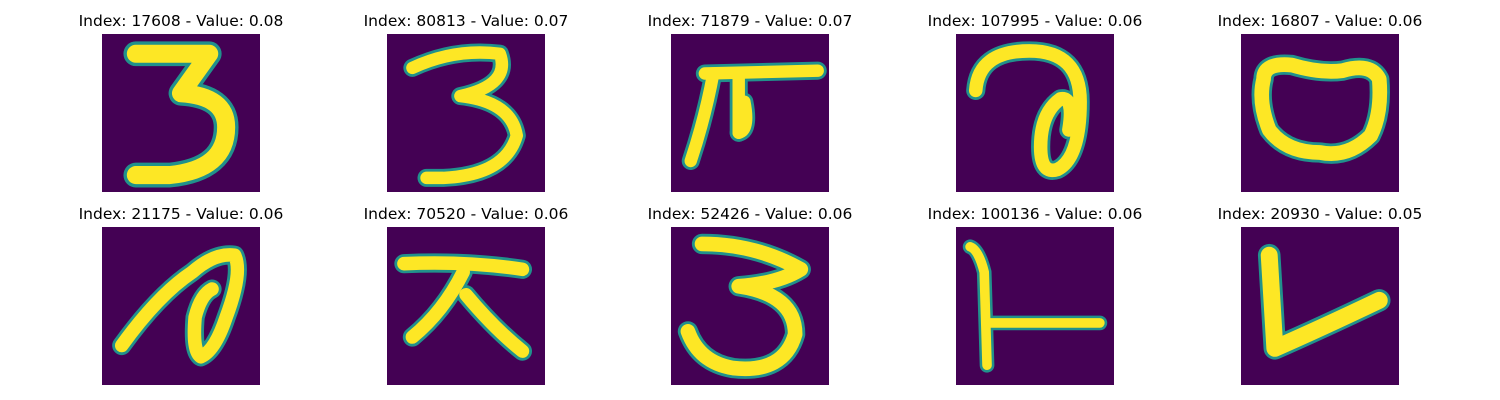 The height and width of the screenshot is (400, 1500). What do you see at coordinates (1035, 21) in the screenshot?
I see `panel-title: Index: 107995 - Value: 0.06` at bounding box center [1035, 21].